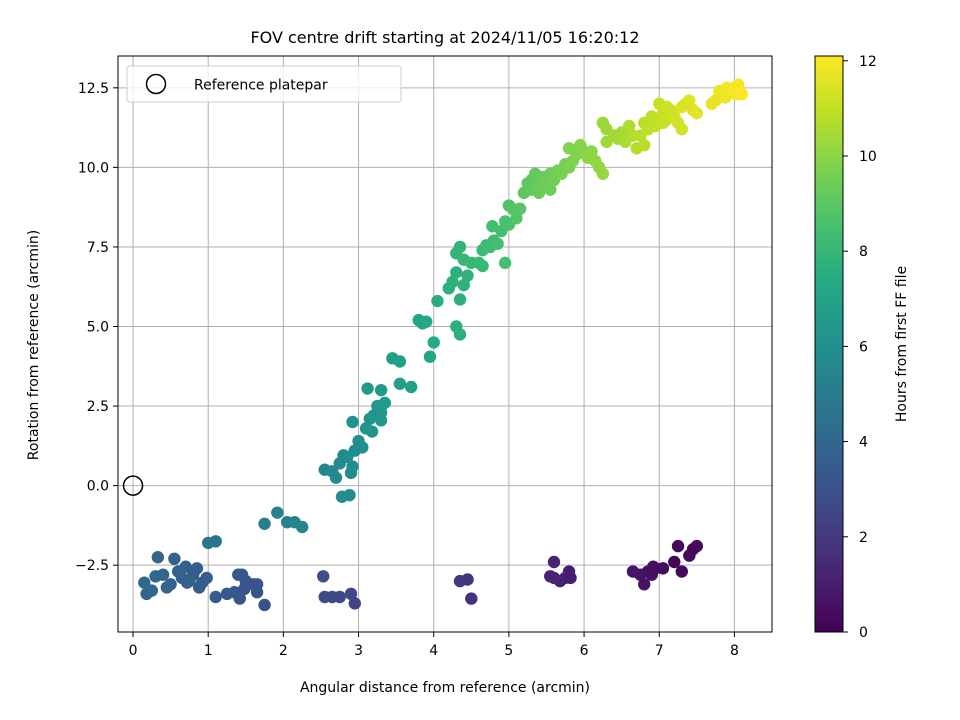 Image resolution: width=960 pixels, height=720 pixels. Describe the element at coordinates (98, 407) in the screenshot. I see `y-tick-label: 2.5` at that location.